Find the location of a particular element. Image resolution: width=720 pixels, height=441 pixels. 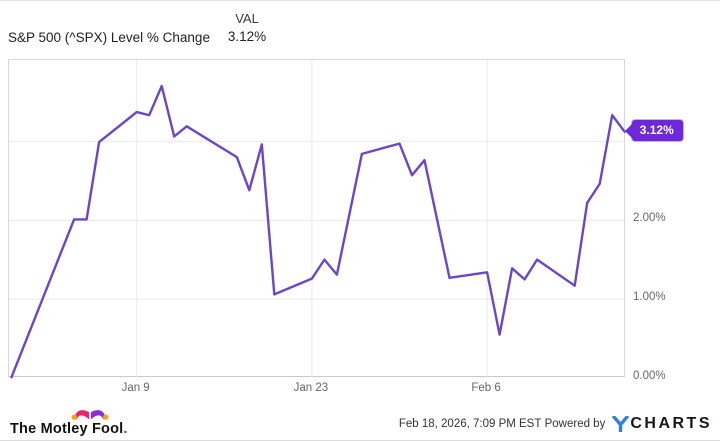

ycharts-logo: CHARTS is located at coordinates (662, 424).